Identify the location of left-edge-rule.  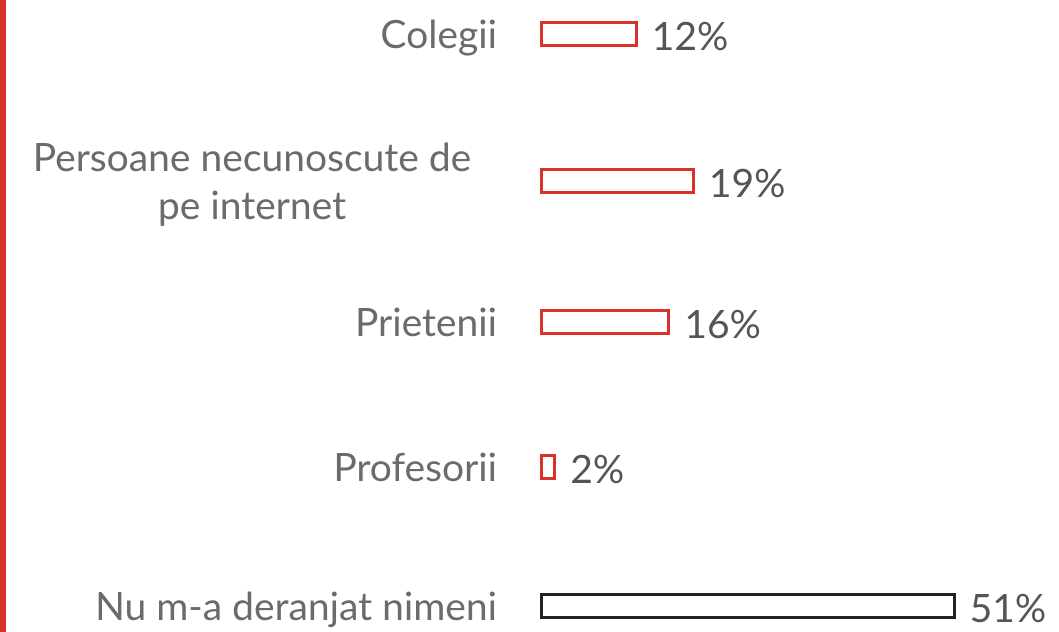
(3, 316).